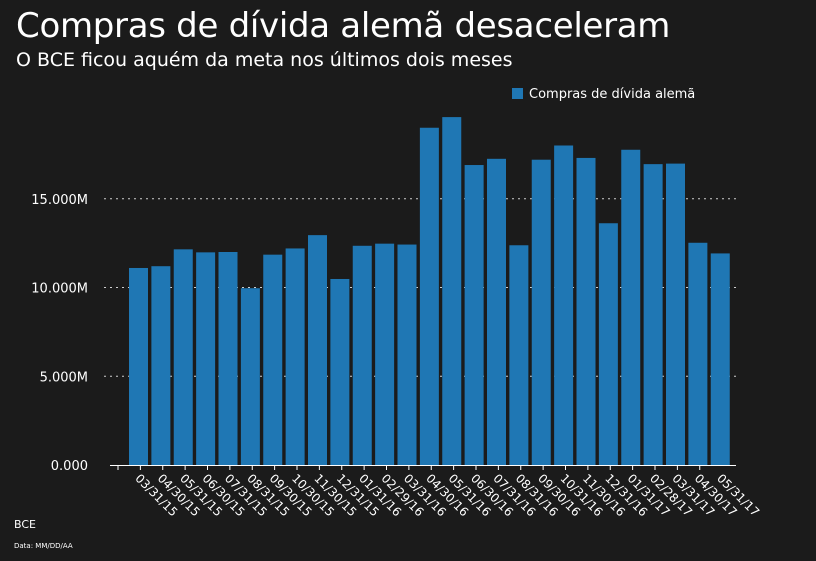  What do you see at coordinates (25, 524) in the screenshot?
I see `source-label: BCE` at bounding box center [25, 524].